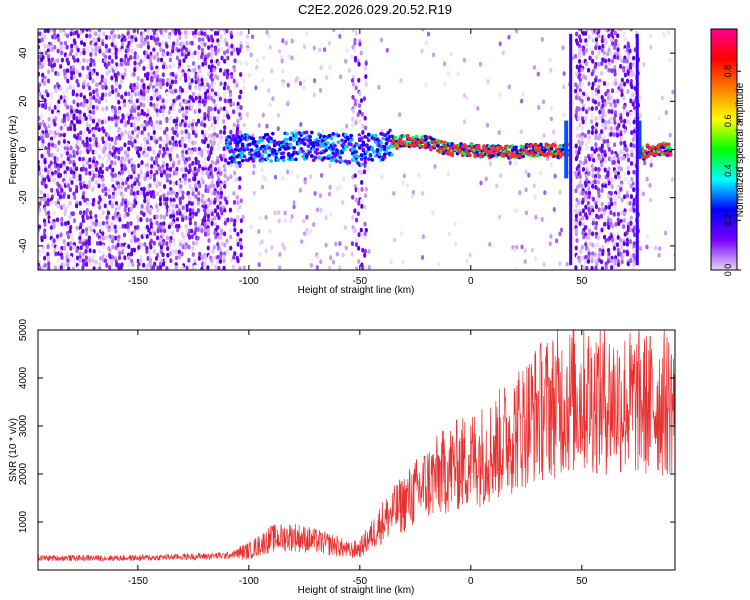  I want to click on y-tick-label: 1000, so click(23, 521).